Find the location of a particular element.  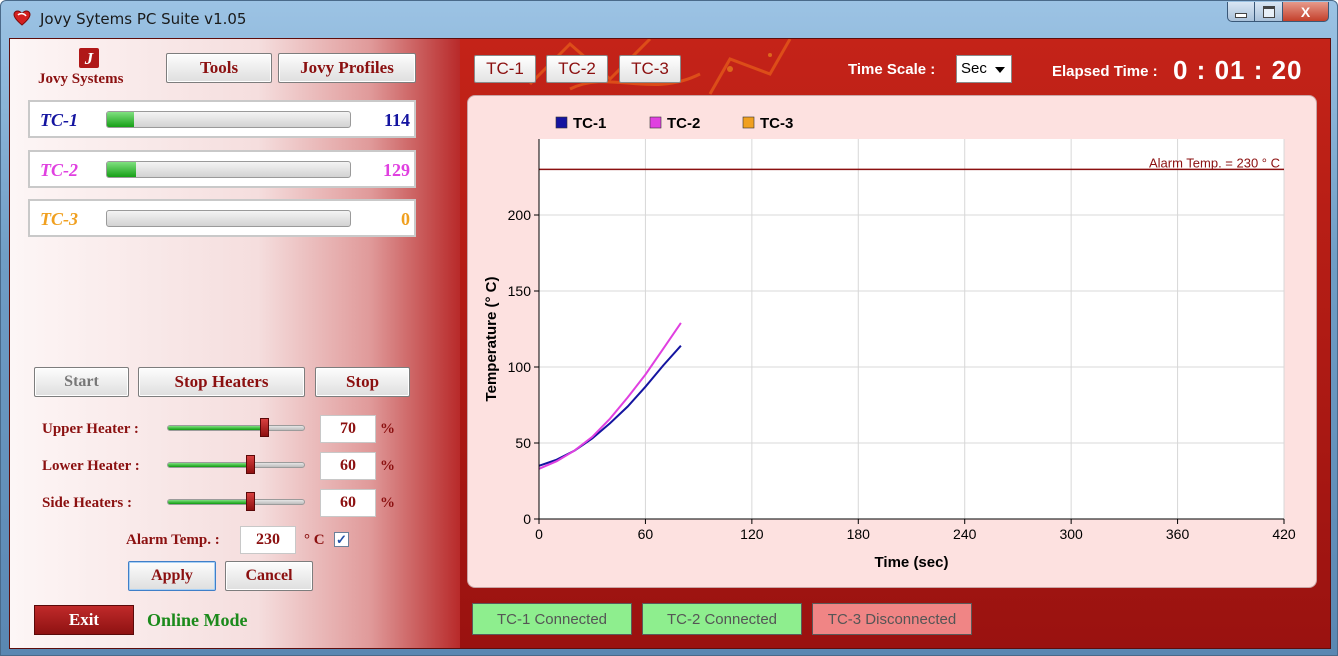

tc3-connection-status: TC-3 Disconnected is located at coordinates (892, 619).